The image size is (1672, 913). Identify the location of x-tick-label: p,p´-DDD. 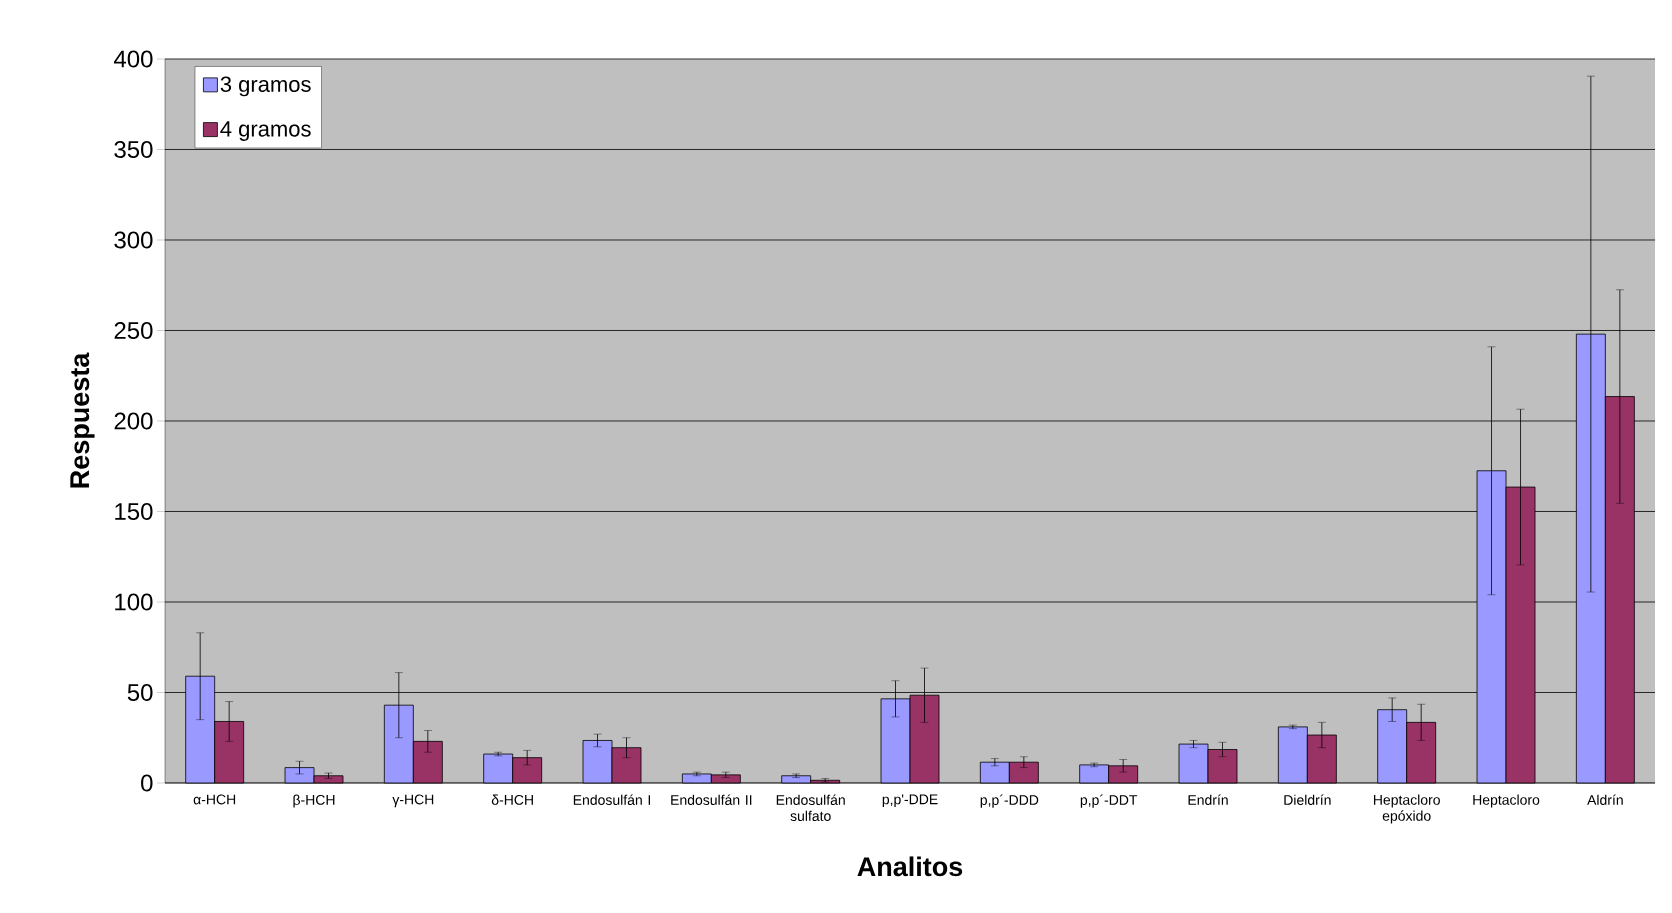
(1009, 801).